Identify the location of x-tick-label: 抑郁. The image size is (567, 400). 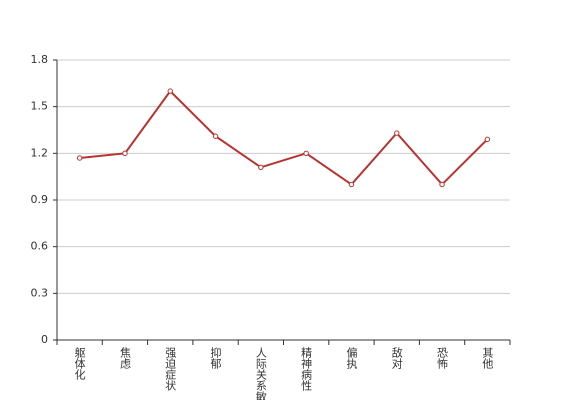
(215, 357).